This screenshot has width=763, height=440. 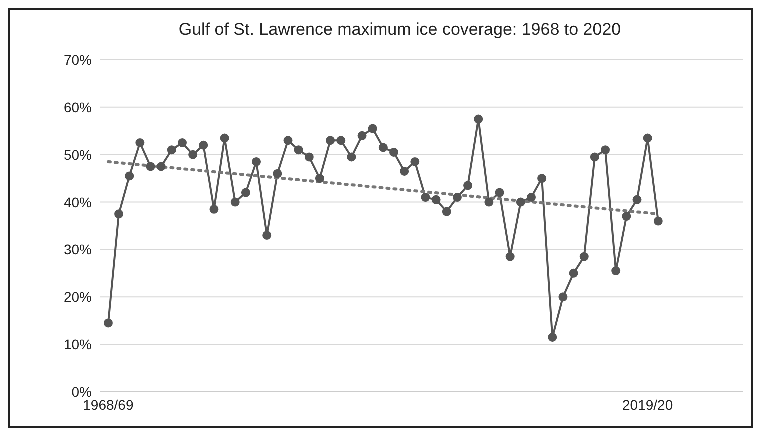 I want to click on x-tick-label: 2019/20, so click(x=648, y=404).